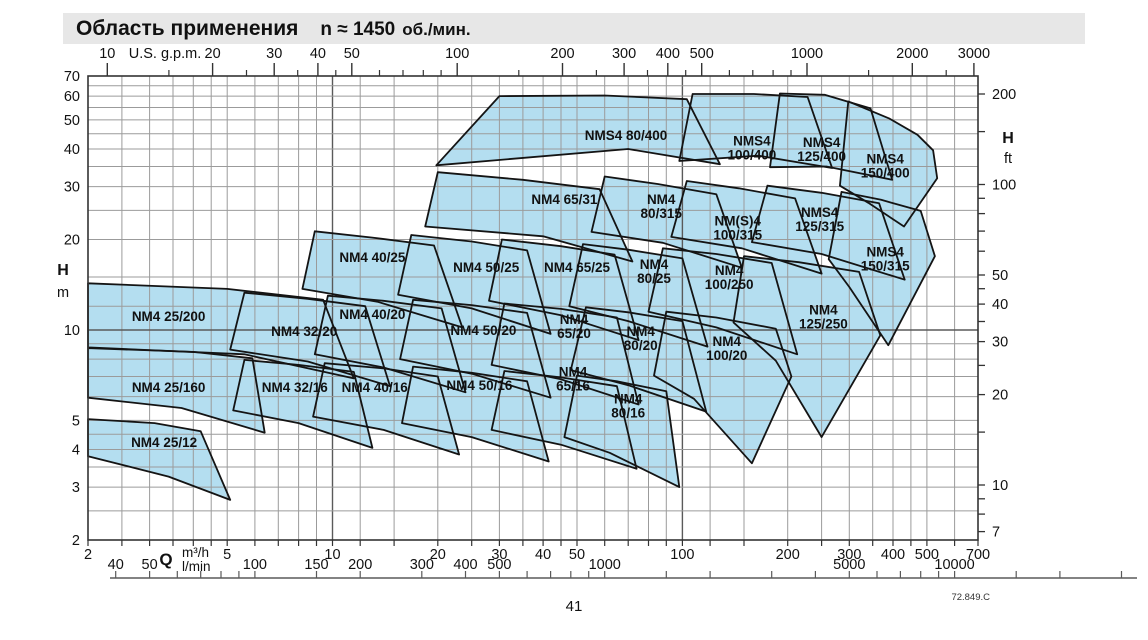 This screenshot has width=1148, height=640. Describe the element at coordinates (849, 555) in the screenshot. I see `q-m3h-tick-label: 300` at that location.